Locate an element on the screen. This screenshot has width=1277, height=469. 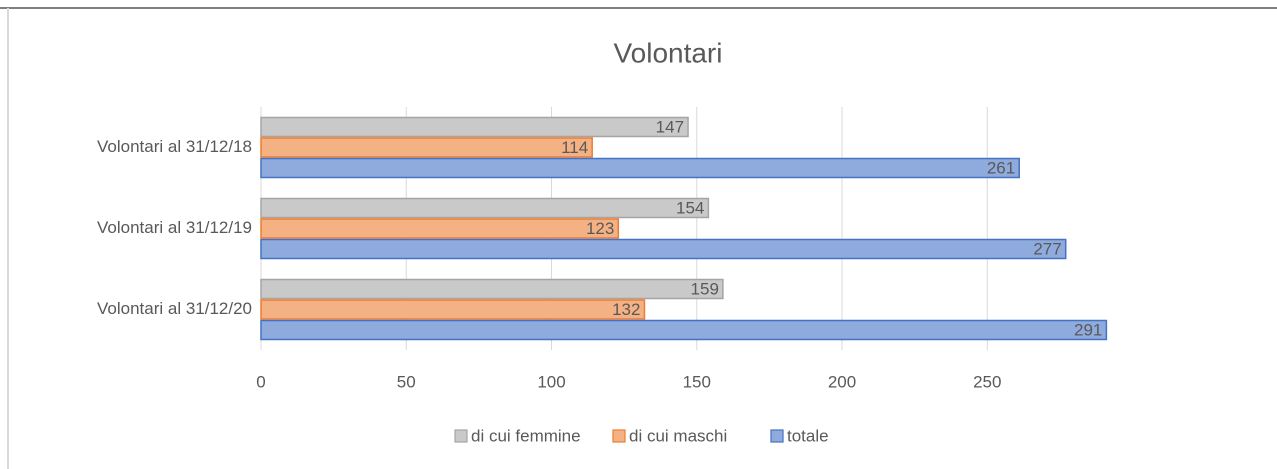
data-label: 261 is located at coordinates (1001, 167).